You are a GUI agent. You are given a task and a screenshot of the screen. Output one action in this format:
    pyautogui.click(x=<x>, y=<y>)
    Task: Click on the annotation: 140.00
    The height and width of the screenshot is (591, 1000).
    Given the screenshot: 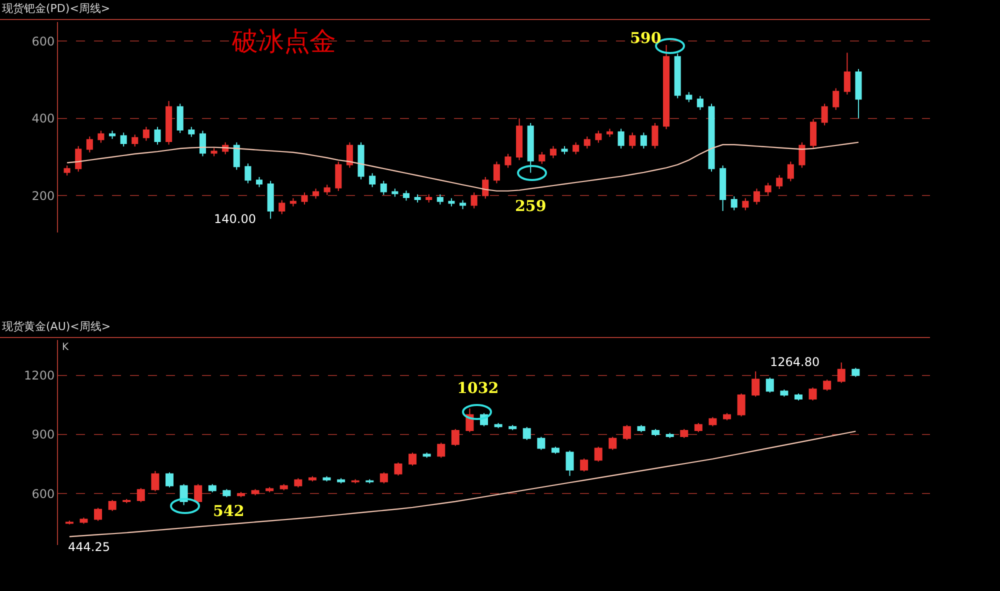 What is the action you would take?
    pyautogui.click(x=235, y=219)
    